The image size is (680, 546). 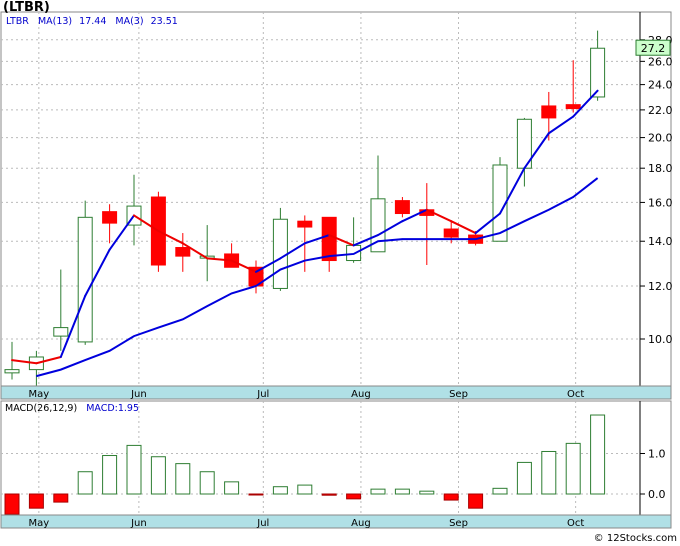 I want to click on macd-x-tick-label: Sep, so click(x=458, y=523).